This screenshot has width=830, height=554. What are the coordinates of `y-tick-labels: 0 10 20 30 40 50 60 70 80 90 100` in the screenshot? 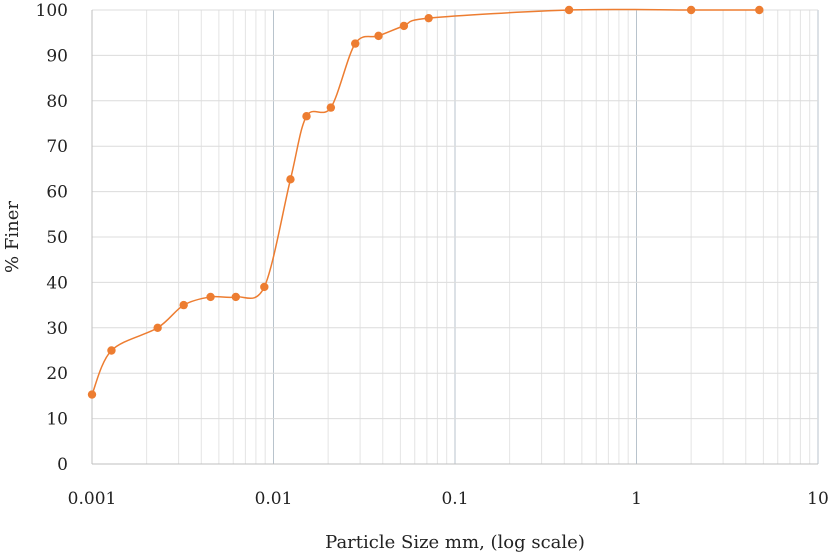 It's located at (52, 238).